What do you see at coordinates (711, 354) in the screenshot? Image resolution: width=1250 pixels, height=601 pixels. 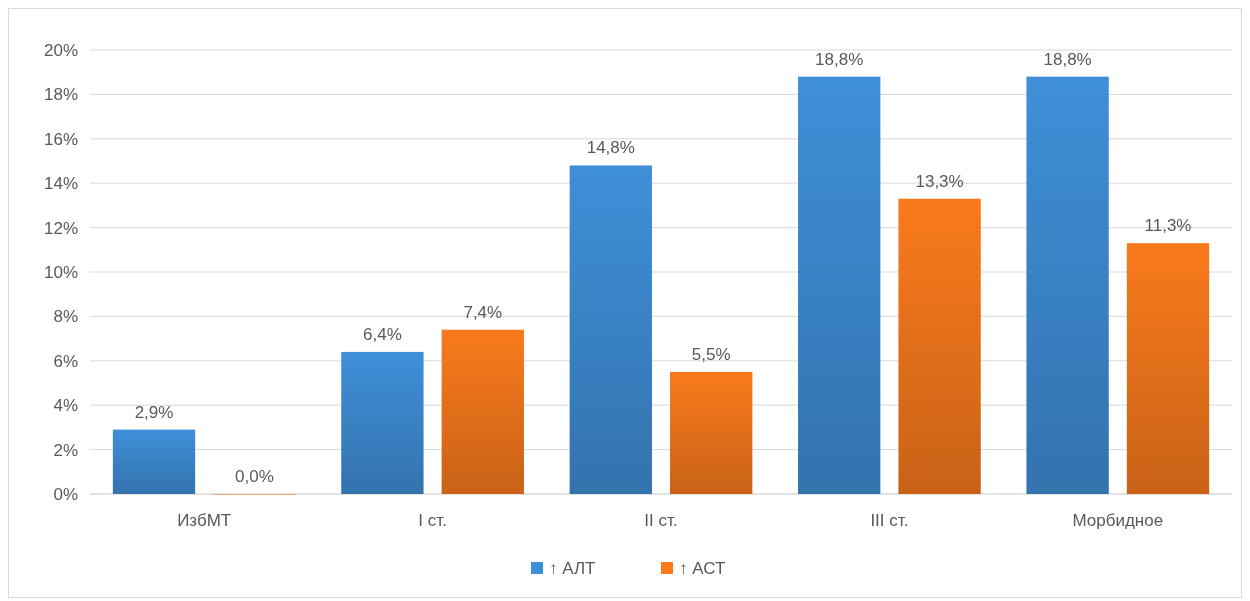 I see `data-label: 5,5%` at bounding box center [711, 354].